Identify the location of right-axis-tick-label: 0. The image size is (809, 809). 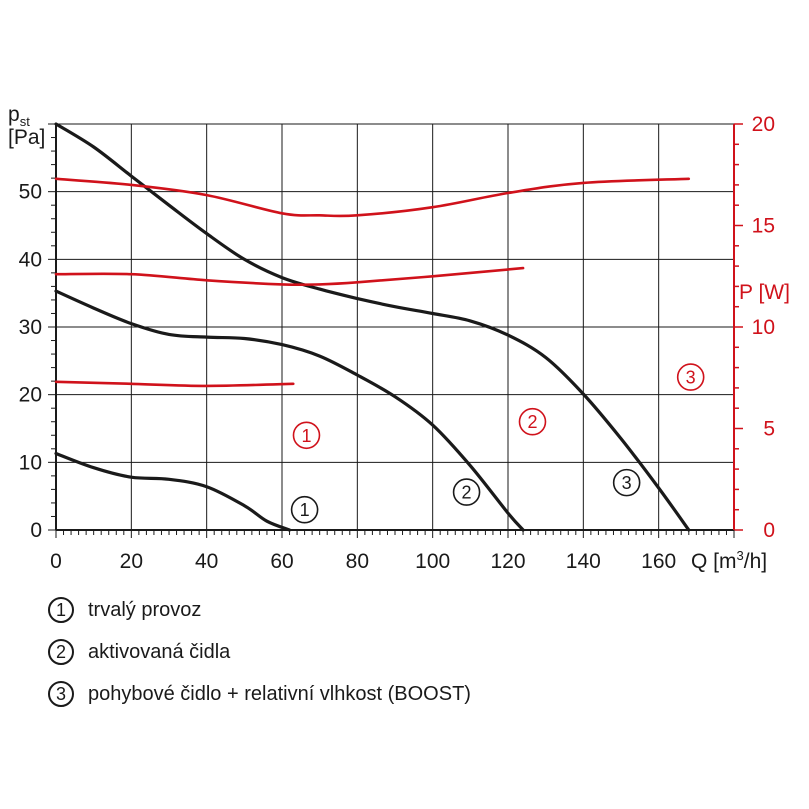
(769, 530).